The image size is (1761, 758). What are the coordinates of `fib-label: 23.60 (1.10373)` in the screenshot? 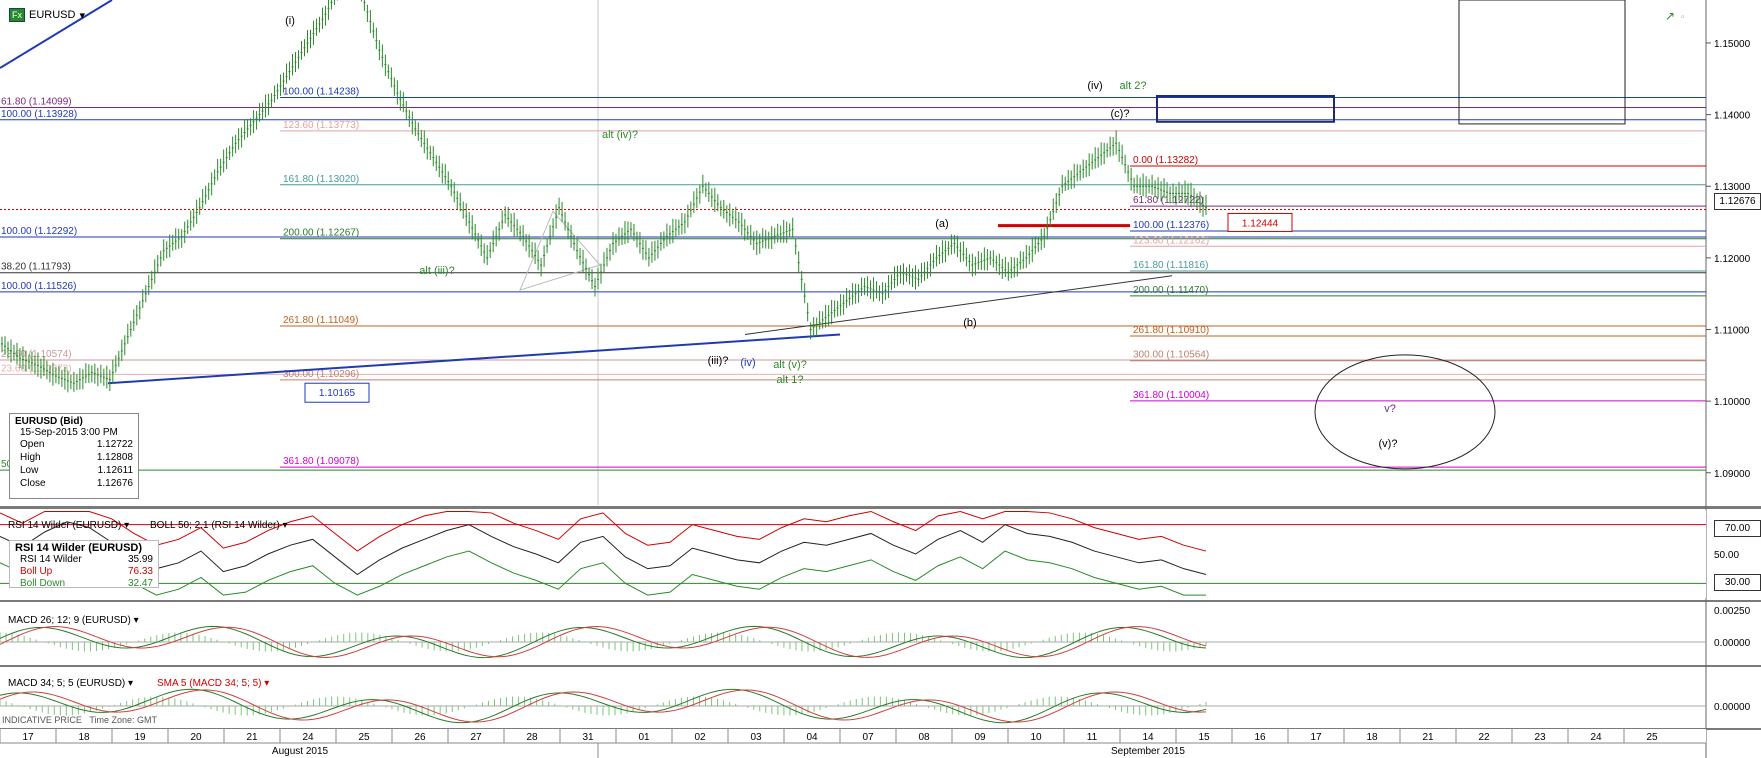 It's located at (36, 368).